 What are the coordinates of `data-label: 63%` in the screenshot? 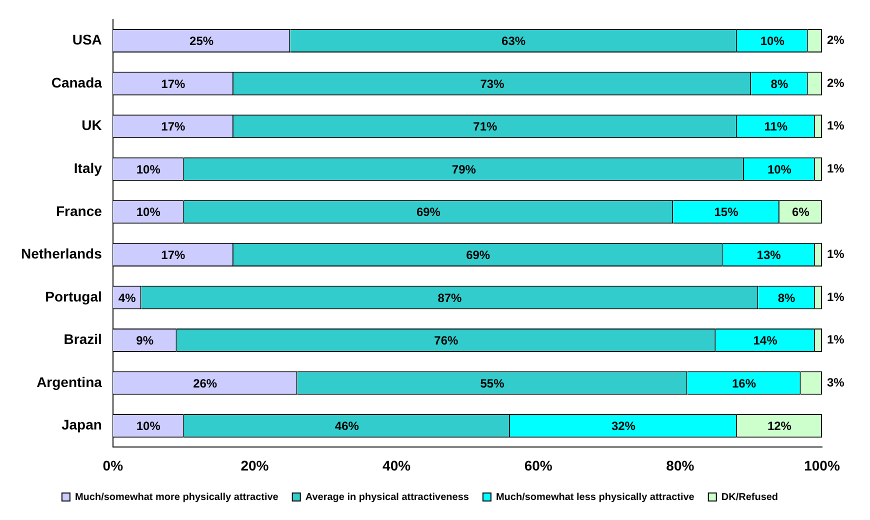 It's located at (514, 41).